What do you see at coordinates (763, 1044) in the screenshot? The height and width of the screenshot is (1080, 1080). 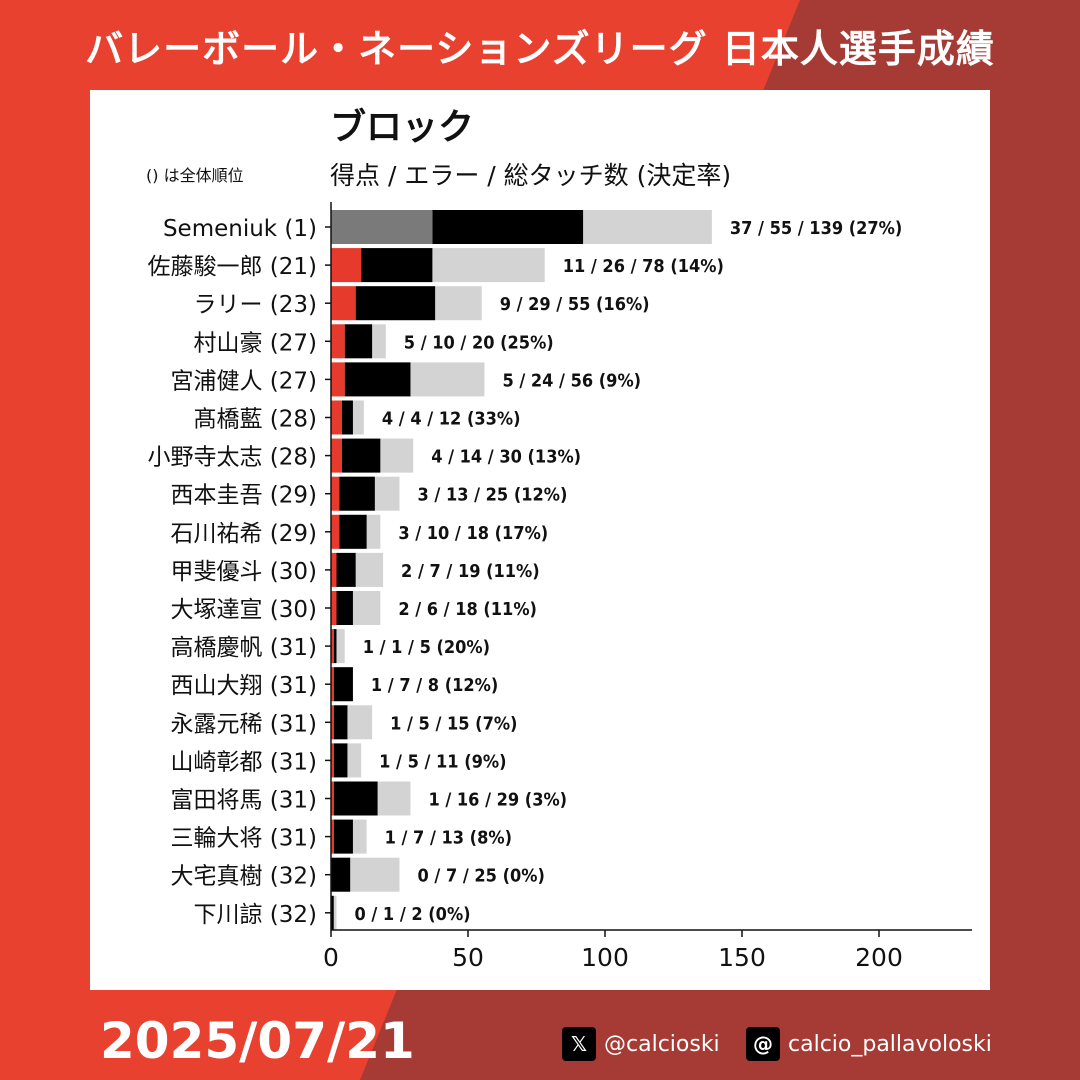 I see `threads-logo-icon: @` at bounding box center [763, 1044].